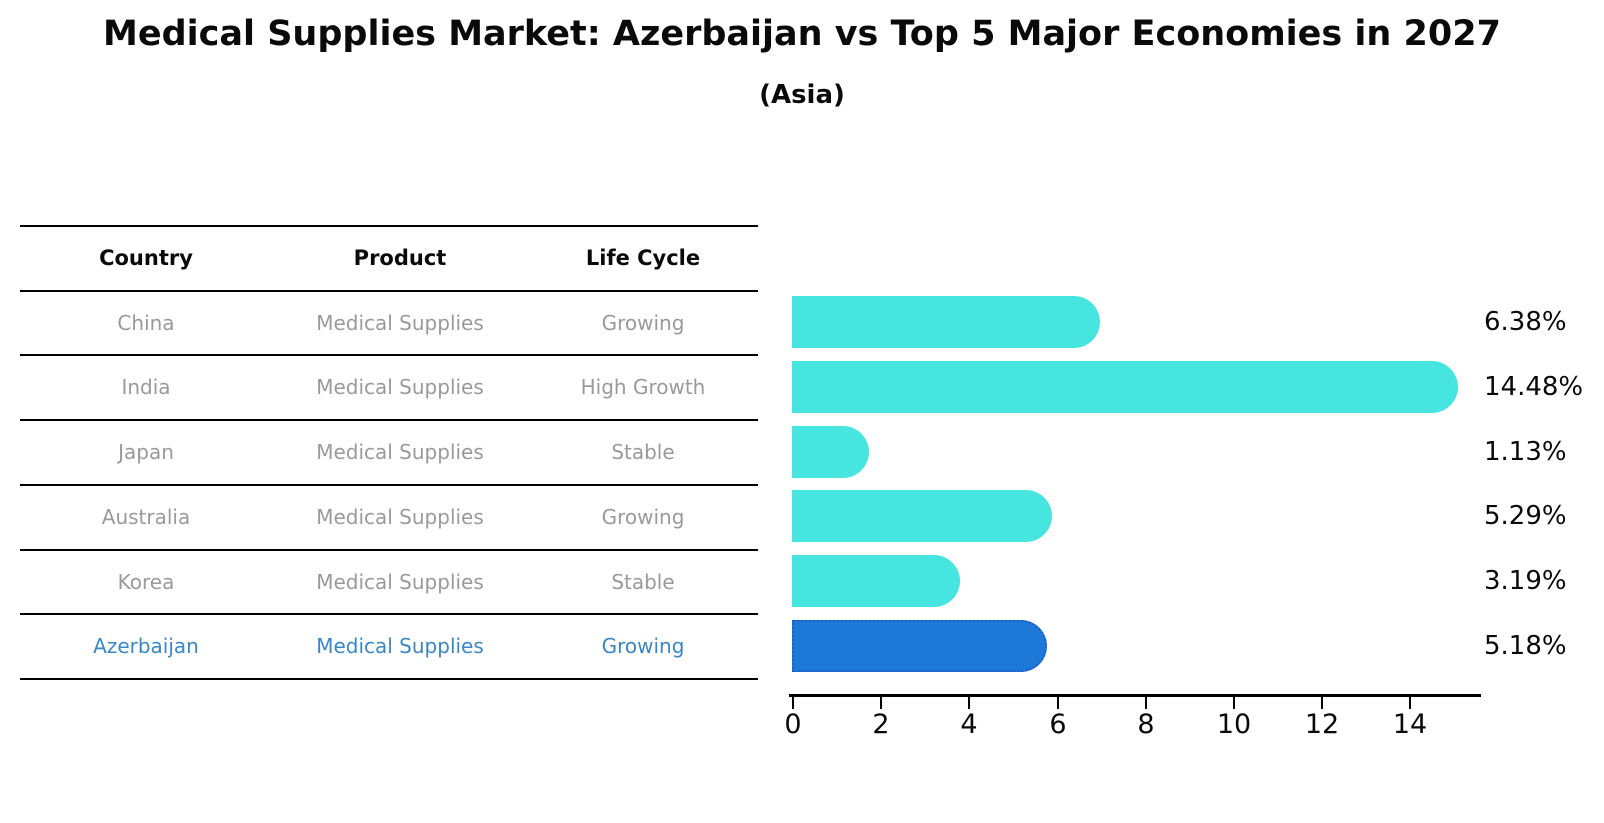 The height and width of the screenshot is (823, 1604). What do you see at coordinates (146, 386) in the screenshot?
I see `cell-country: India` at bounding box center [146, 386].